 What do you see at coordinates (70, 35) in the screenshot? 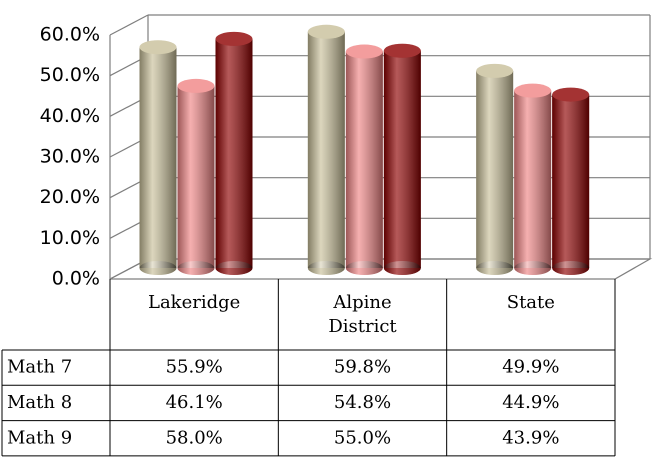
I see `y-tick-label: 60.0%` at bounding box center [70, 35].